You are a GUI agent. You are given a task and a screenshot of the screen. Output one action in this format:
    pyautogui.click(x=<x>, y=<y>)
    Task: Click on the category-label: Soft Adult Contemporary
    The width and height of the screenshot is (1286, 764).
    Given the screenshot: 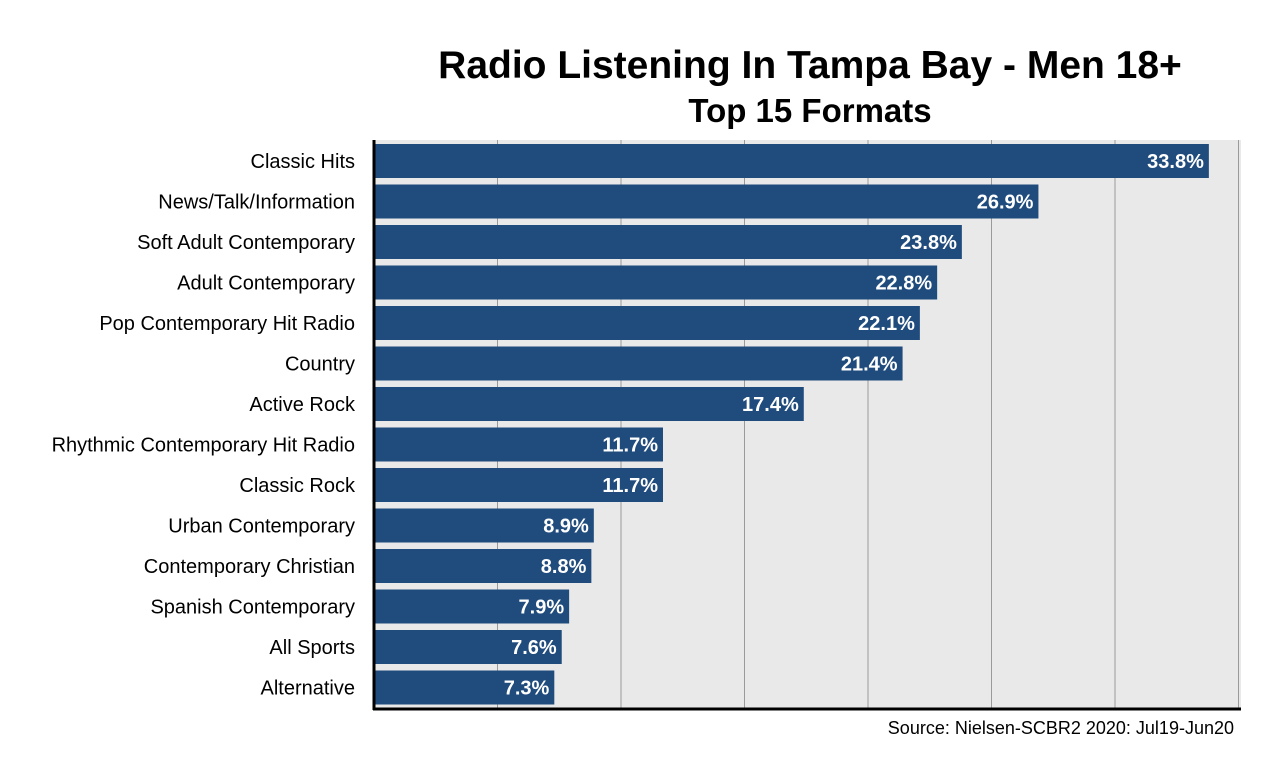 What is the action you would take?
    pyautogui.click(x=246, y=243)
    